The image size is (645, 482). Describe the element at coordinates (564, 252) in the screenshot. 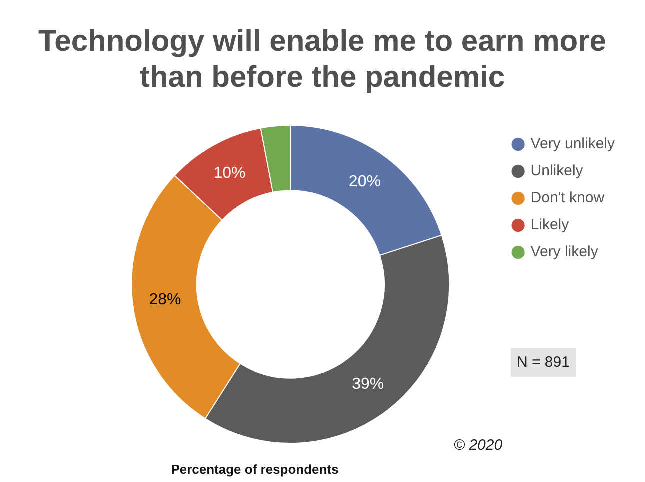

I see `legend-label: Very likely` at that location.